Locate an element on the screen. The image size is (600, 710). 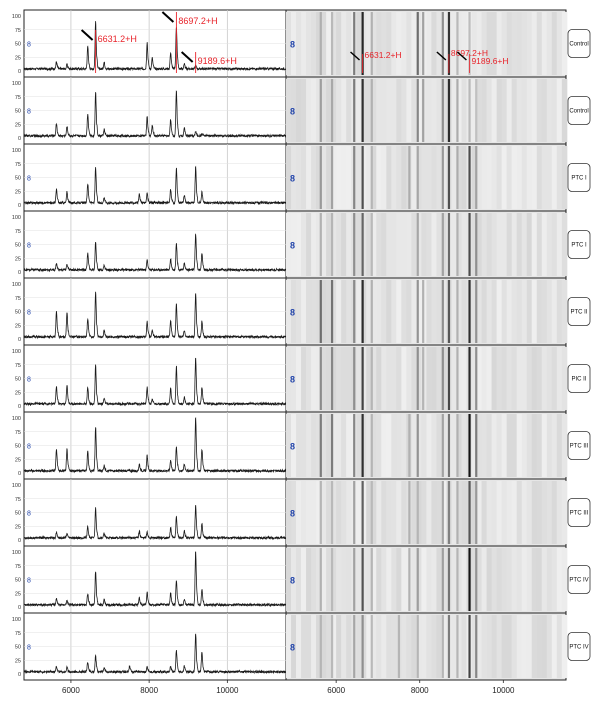
y-tick-label: 75 is located at coordinates (18, 500).